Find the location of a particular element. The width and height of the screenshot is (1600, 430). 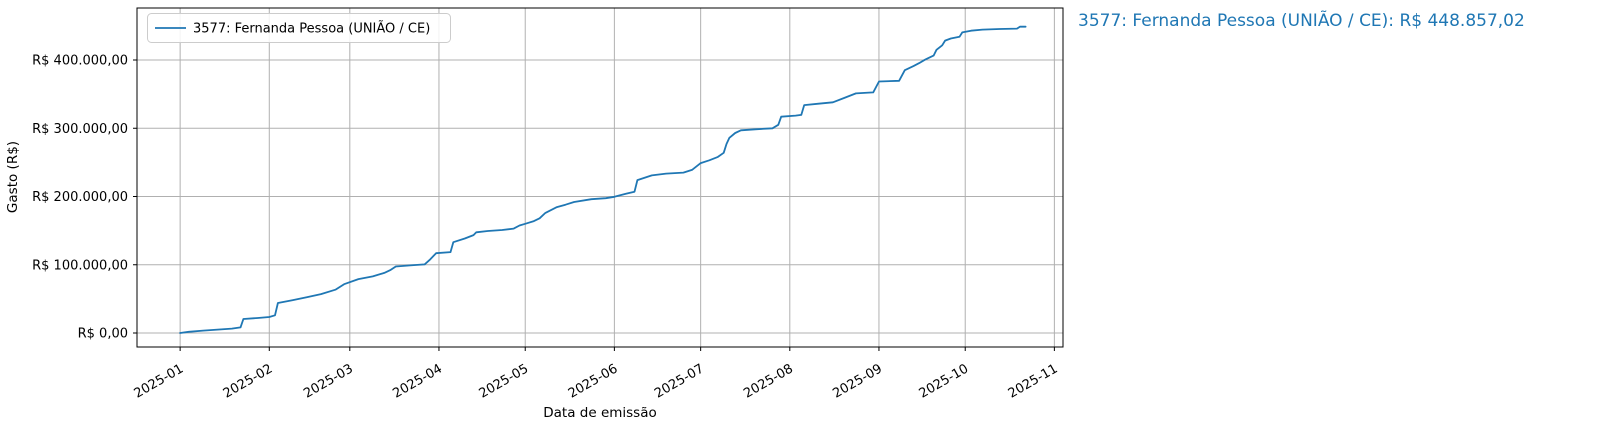

y-tick-label: R$ 0,00 is located at coordinates (103, 334).